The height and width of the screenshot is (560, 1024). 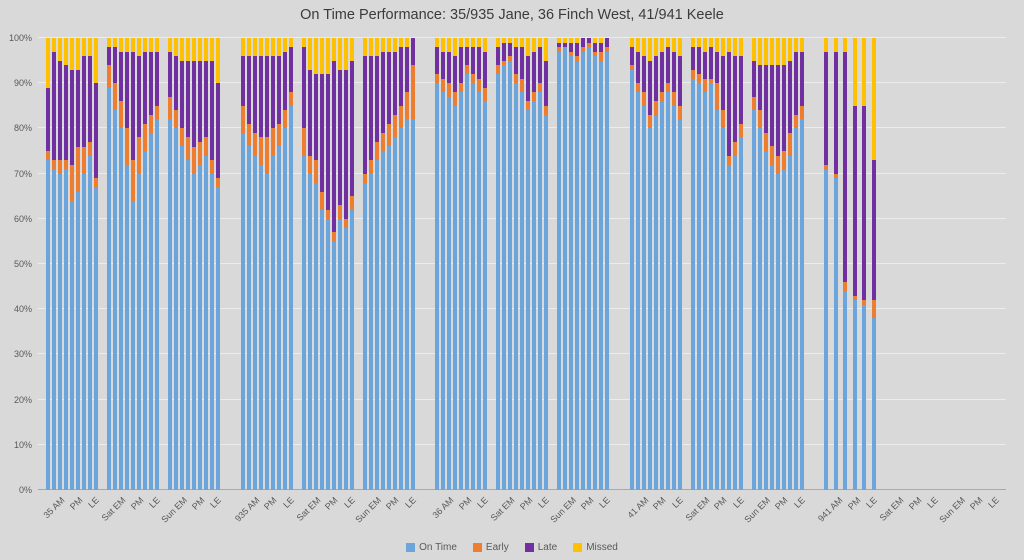 What do you see at coordinates (25, 490) in the screenshot?
I see `y-axis-label: 0%` at bounding box center [25, 490].